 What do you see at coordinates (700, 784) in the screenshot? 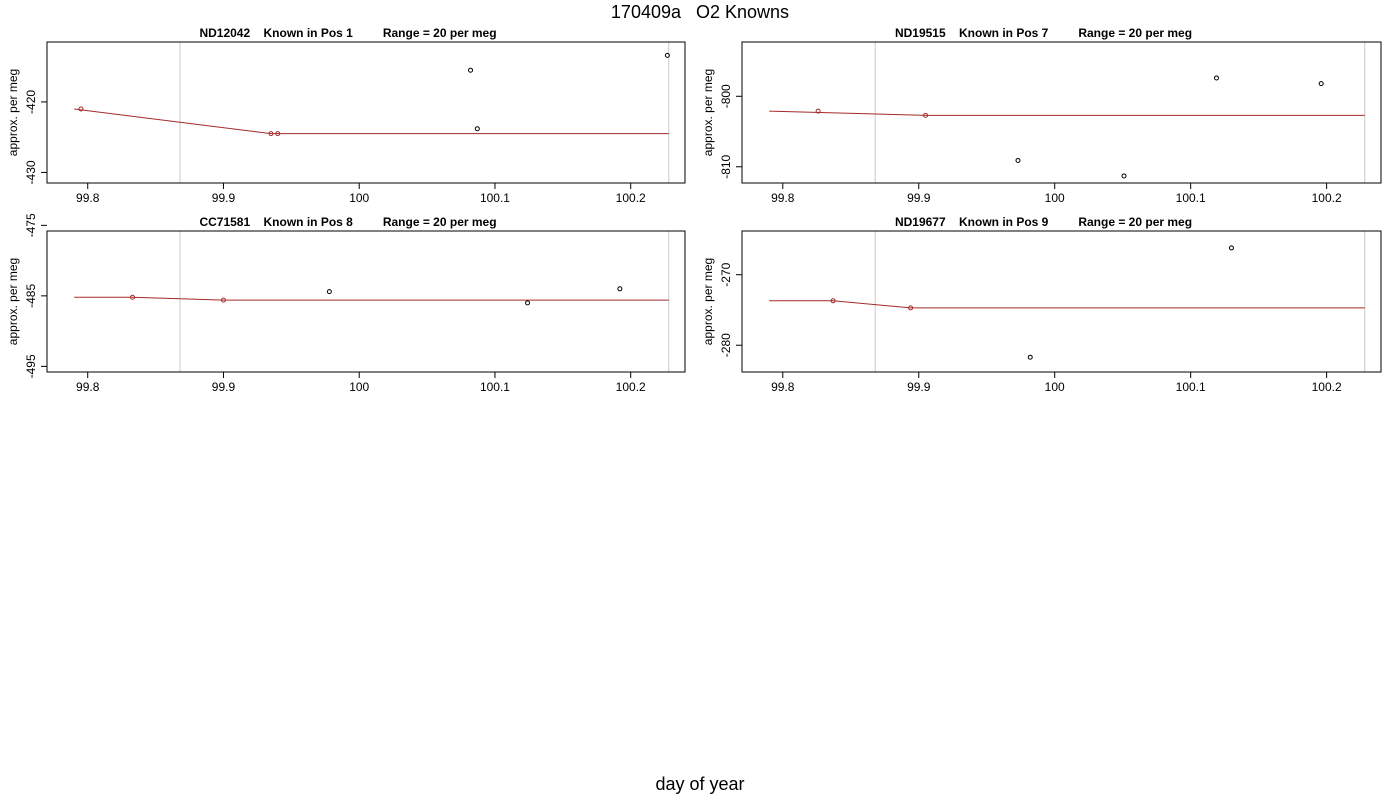
I see `x-axis-title: day of year` at bounding box center [700, 784].